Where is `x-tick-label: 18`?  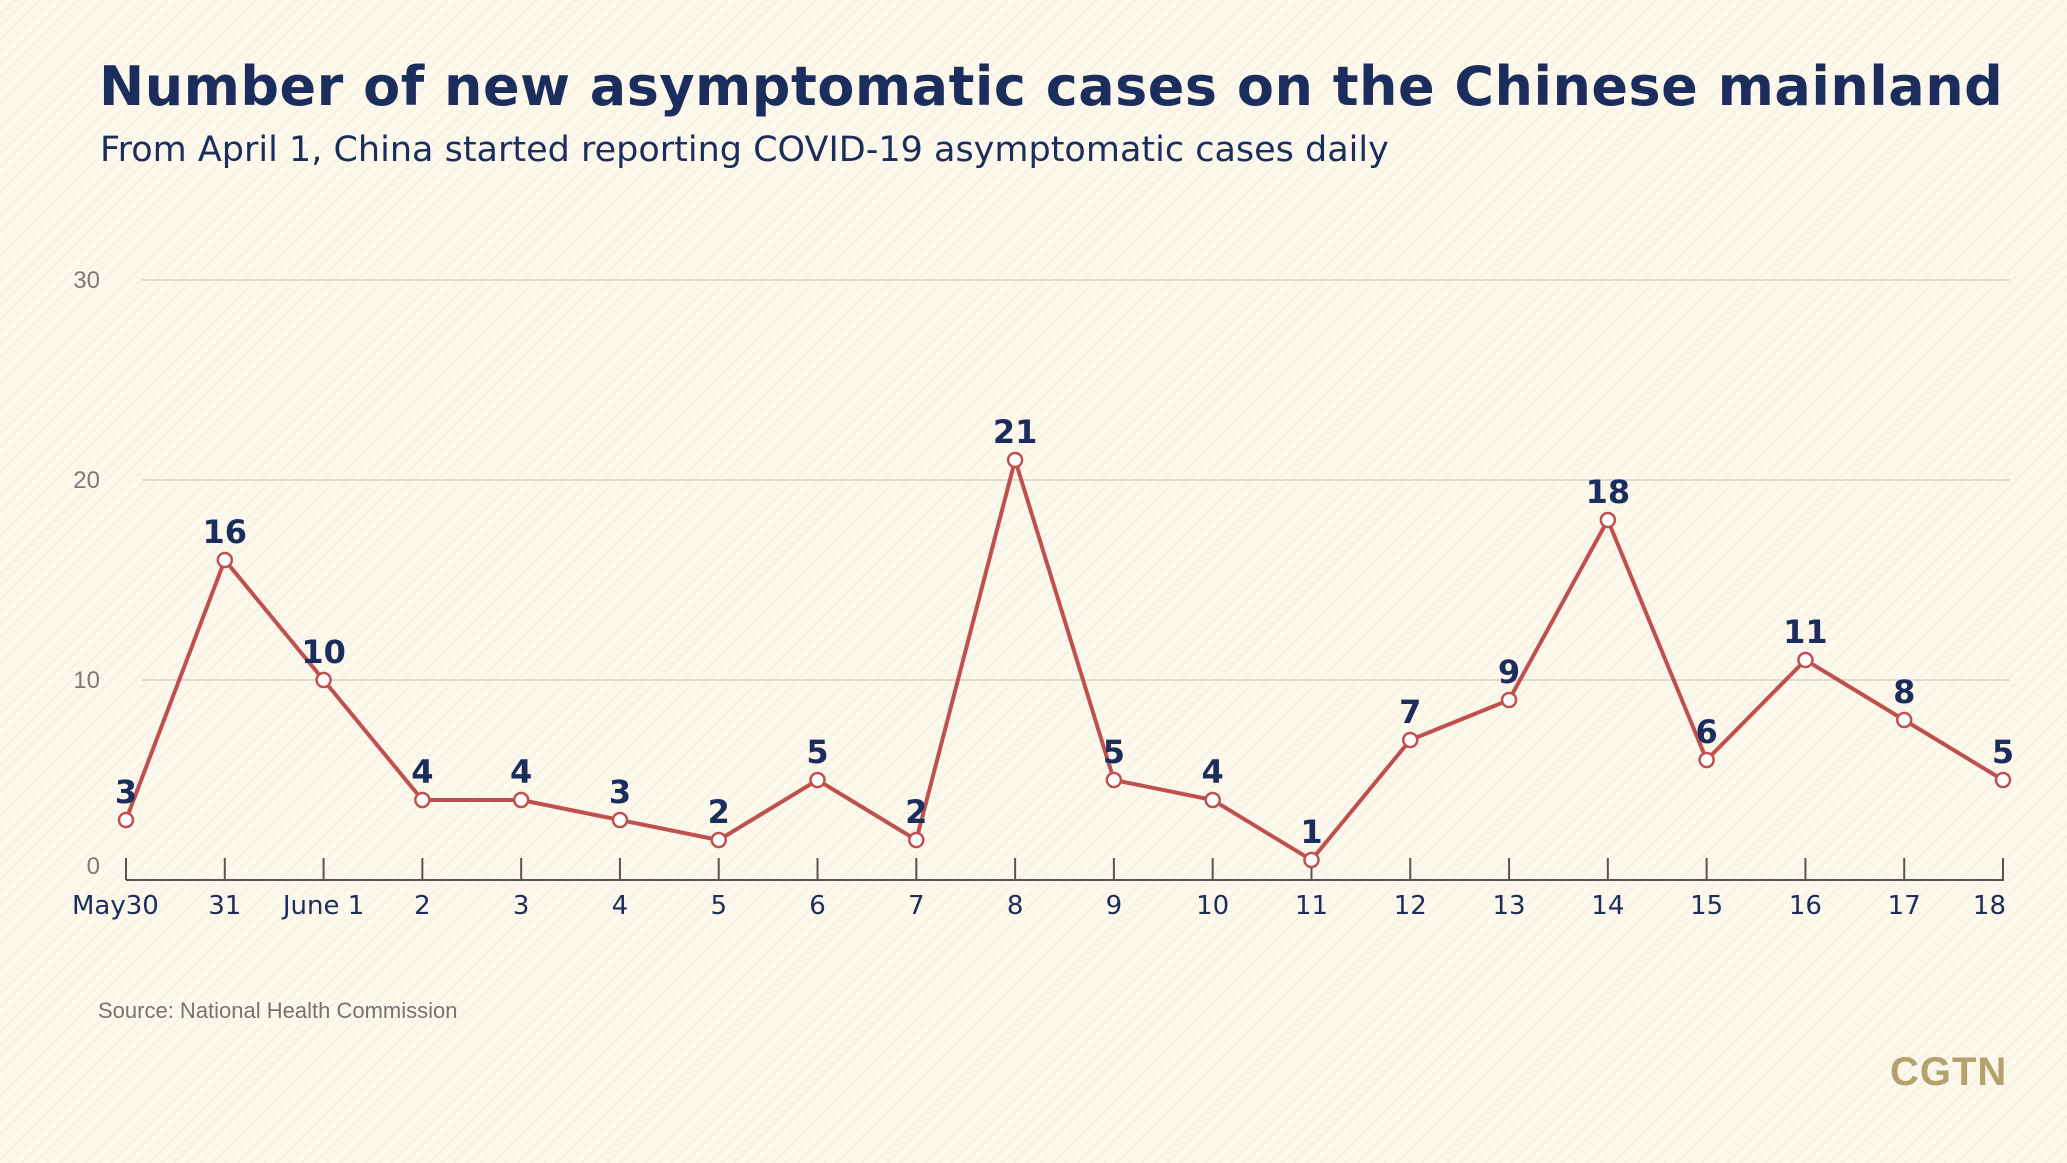
x-tick-label: 18 is located at coordinates (1989, 906).